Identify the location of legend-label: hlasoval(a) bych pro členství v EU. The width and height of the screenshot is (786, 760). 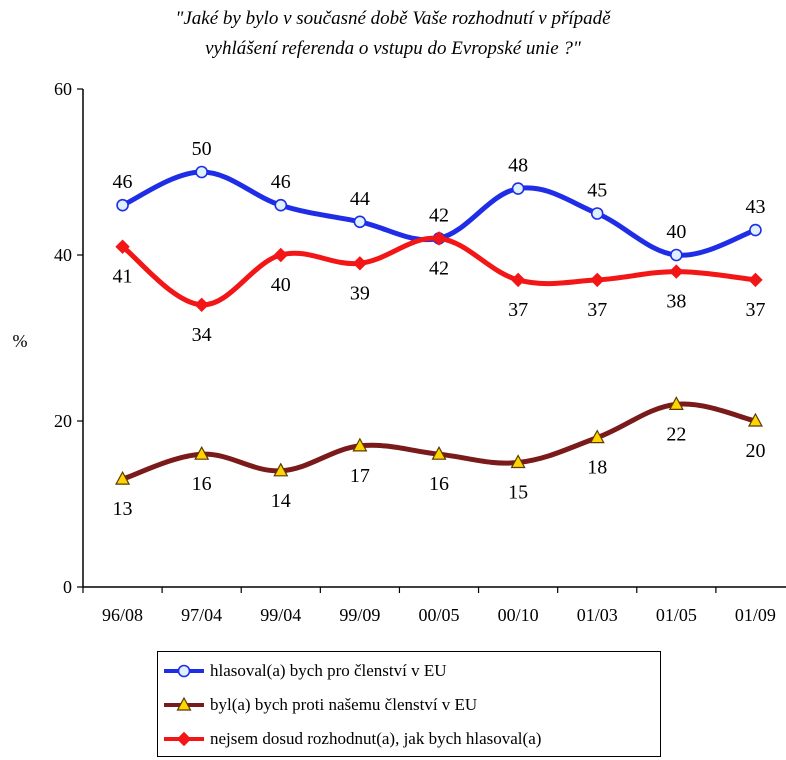
(328, 670).